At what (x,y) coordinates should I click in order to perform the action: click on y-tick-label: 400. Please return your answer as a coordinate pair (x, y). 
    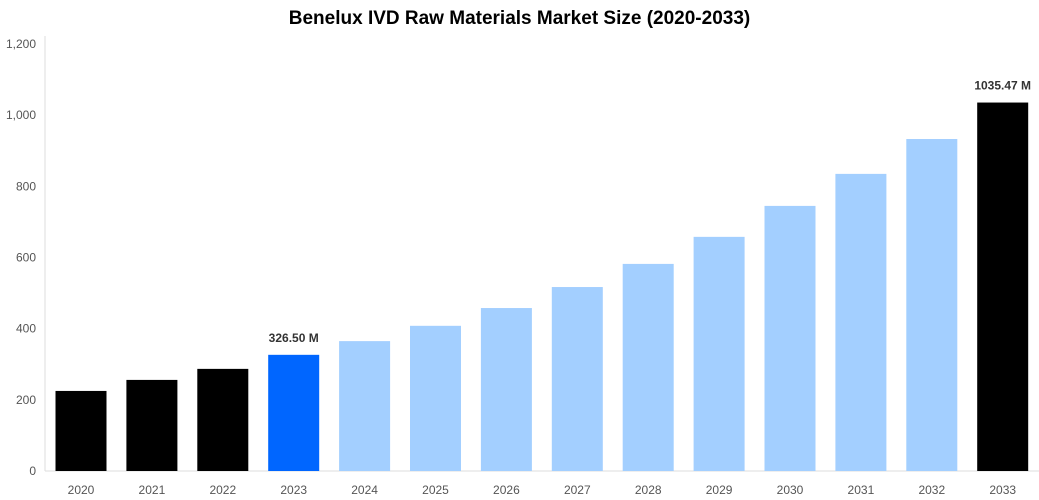
    Looking at the image, I should click on (26, 329).